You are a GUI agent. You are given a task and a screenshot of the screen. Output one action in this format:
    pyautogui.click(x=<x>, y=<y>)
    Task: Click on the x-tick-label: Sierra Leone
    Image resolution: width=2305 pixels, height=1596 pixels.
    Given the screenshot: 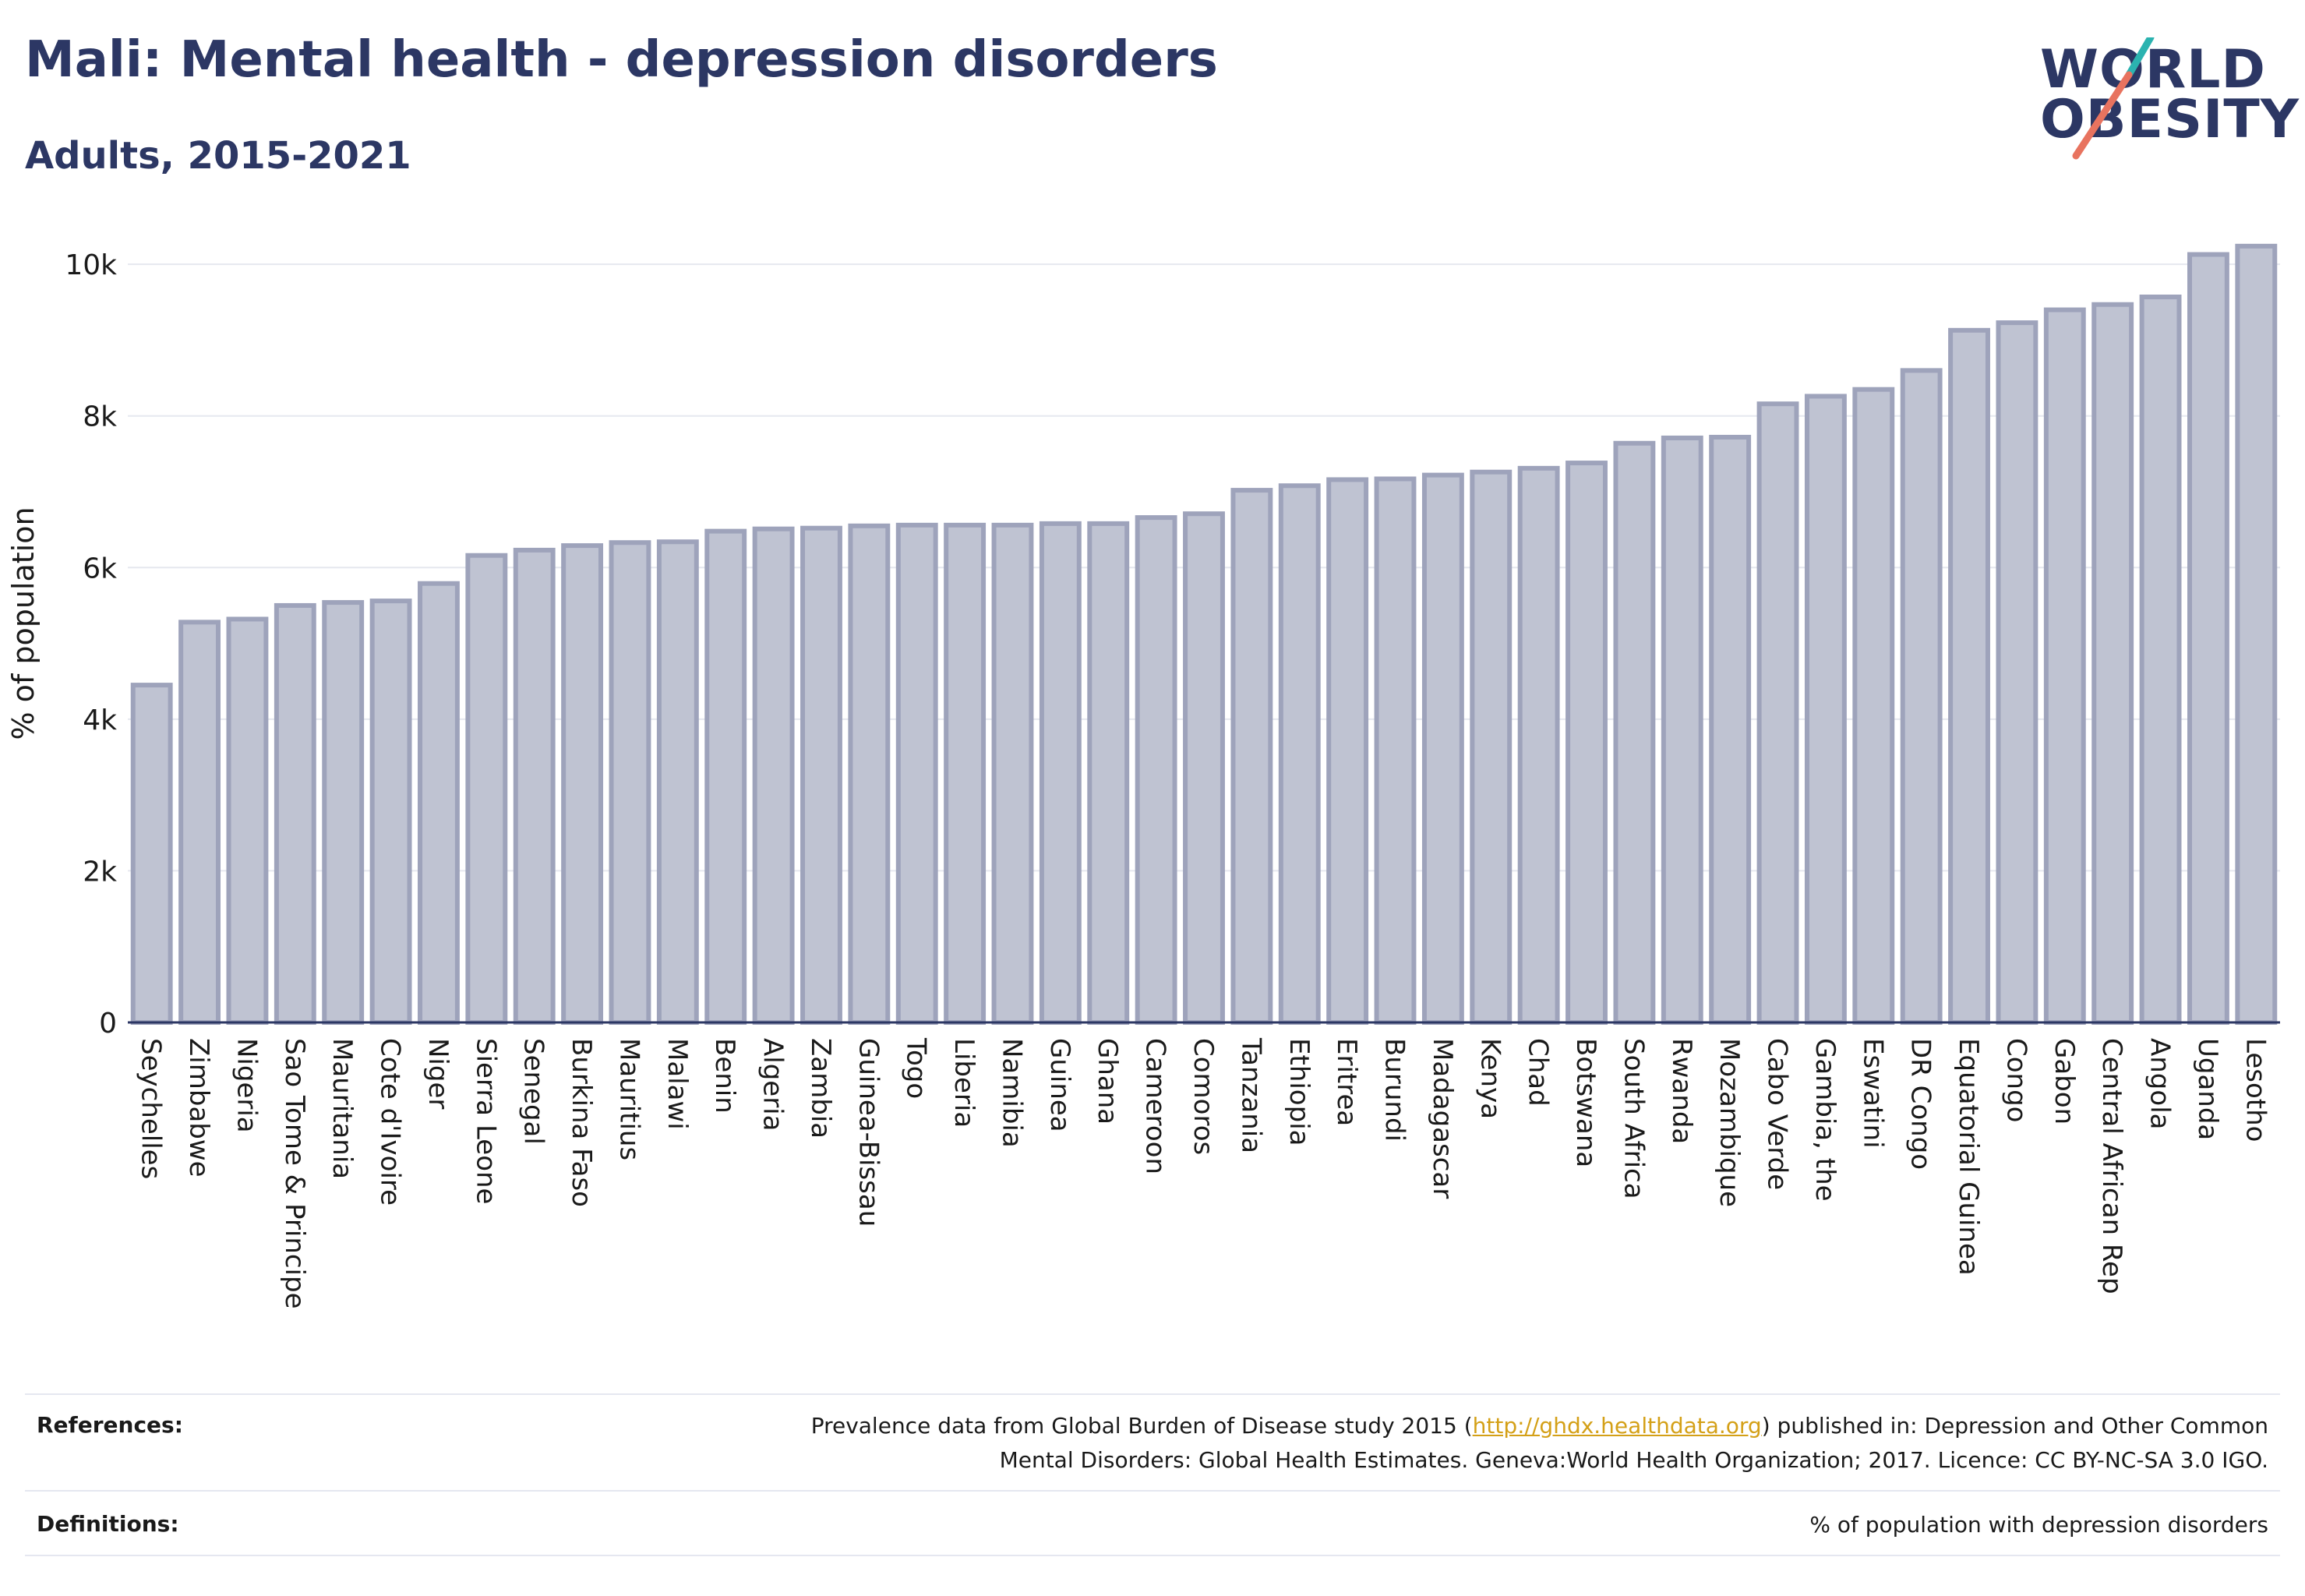 What is the action you would take?
    pyautogui.click(x=485, y=1121)
    